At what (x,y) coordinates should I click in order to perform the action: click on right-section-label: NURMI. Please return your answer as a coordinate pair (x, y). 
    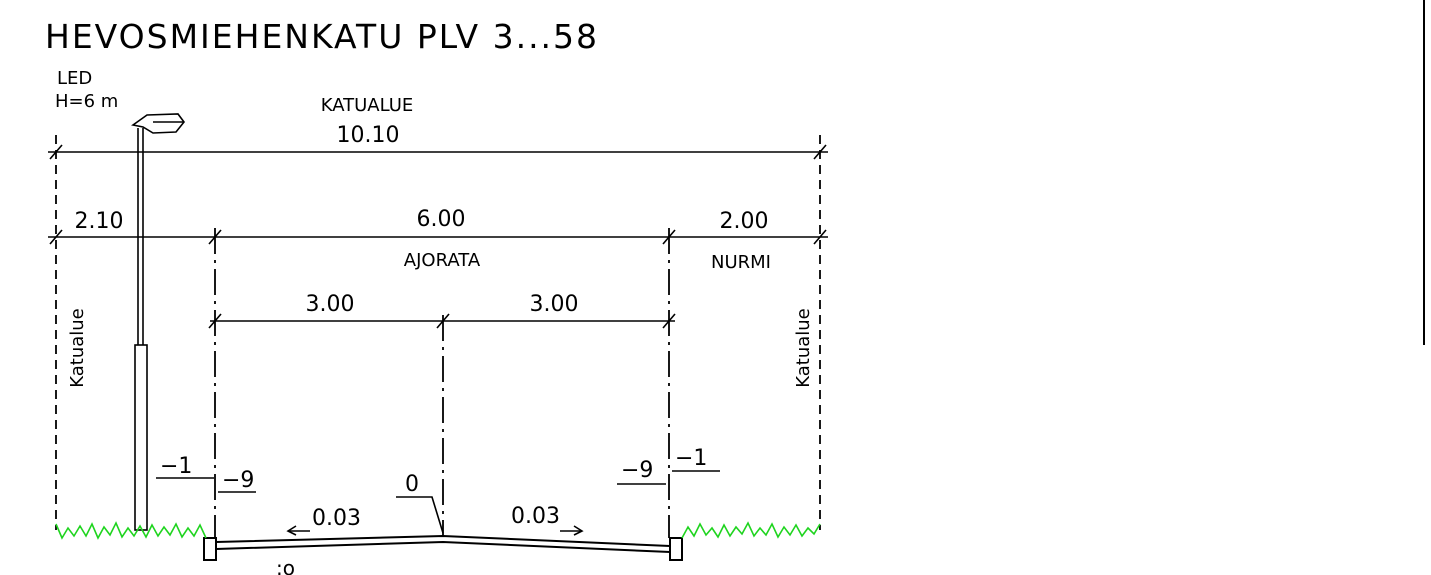
    Looking at the image, I should click on (741, 262).